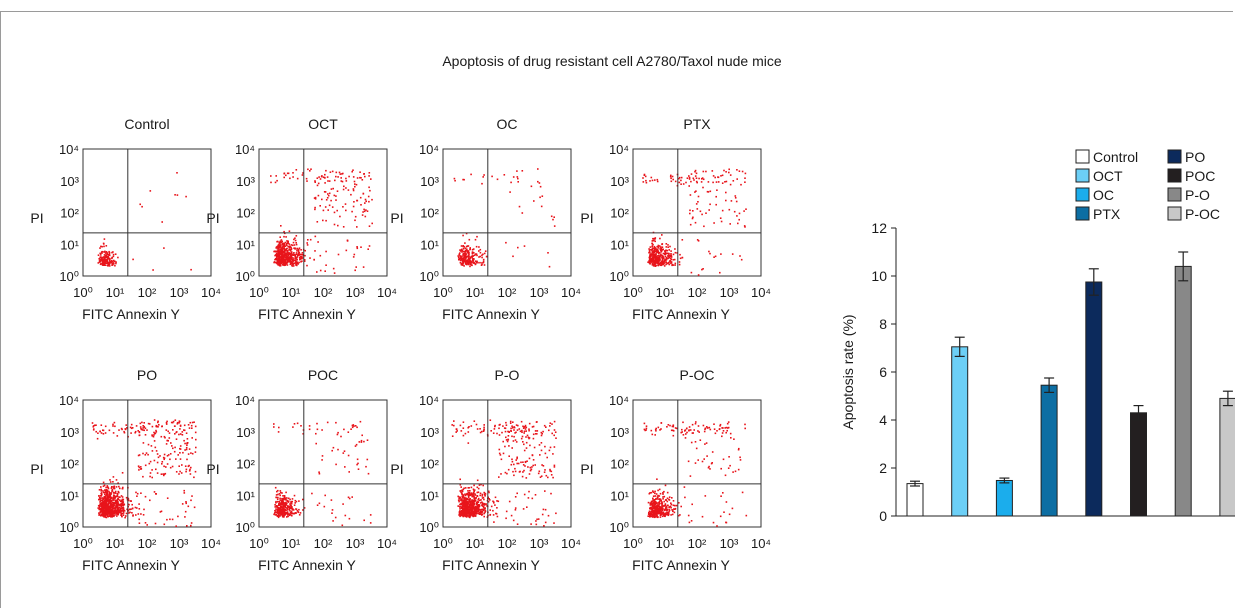 Image resolution: width=1235 pixels, height=613 pixels. Describe the element at coordinates (1103, 195) in the screenshot. I see `legend-label: OC` at that location.